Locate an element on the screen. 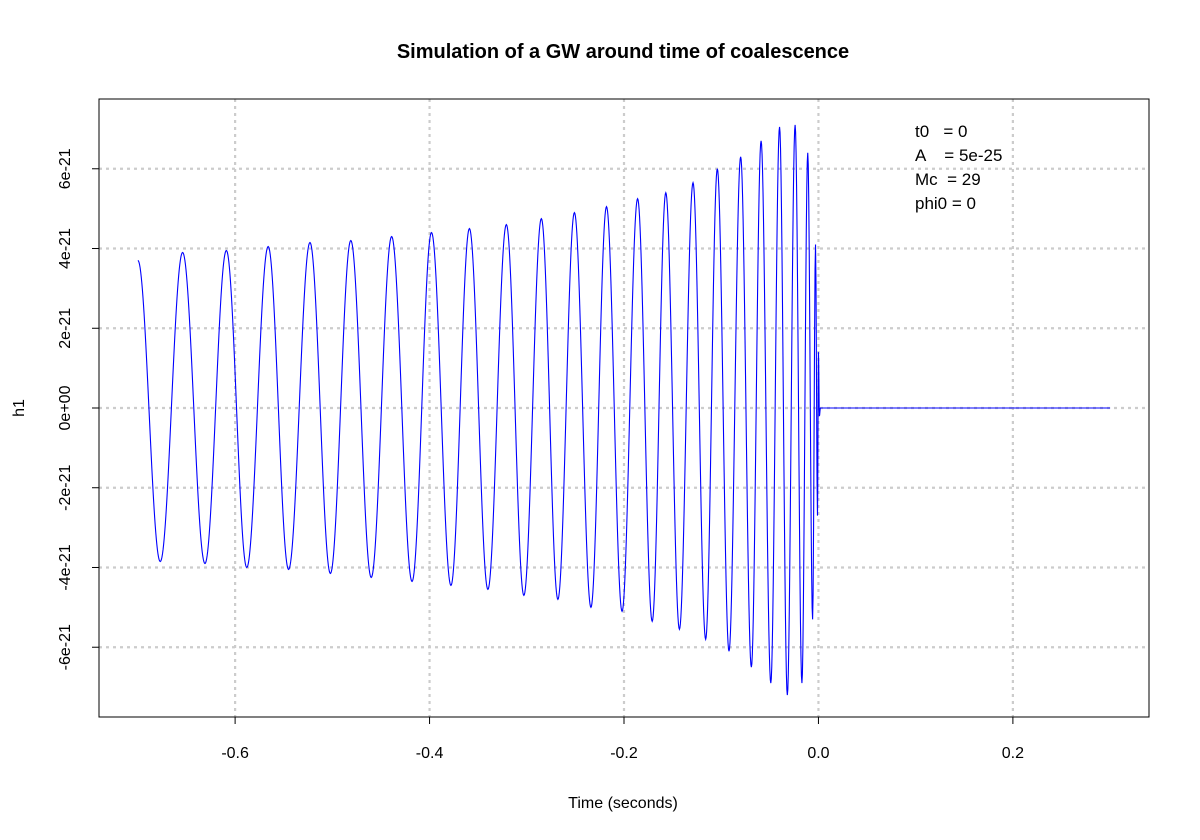 The image size is (1200, 840). x-tick-label: 0.0 is located at coordinates (818, 753).